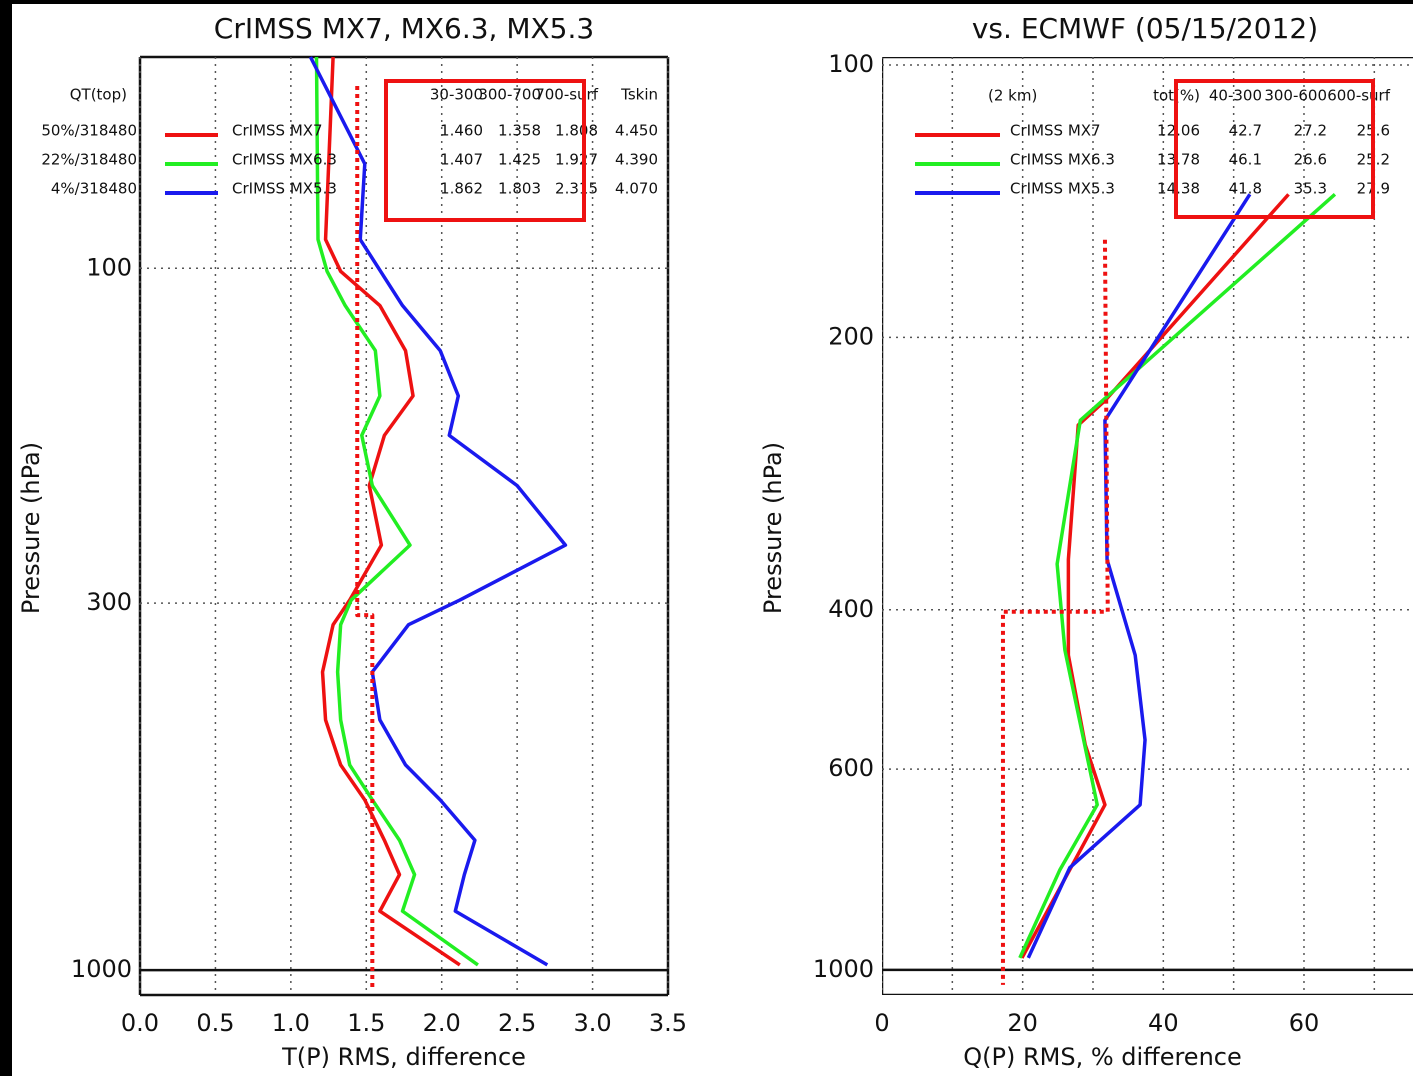 This screenshot has height=1076, width=1413. What do you see at coordinates (215, 1023) in the screenshot?
I see `x-tick-label: 0.5` at bounding box center [215, 1023].